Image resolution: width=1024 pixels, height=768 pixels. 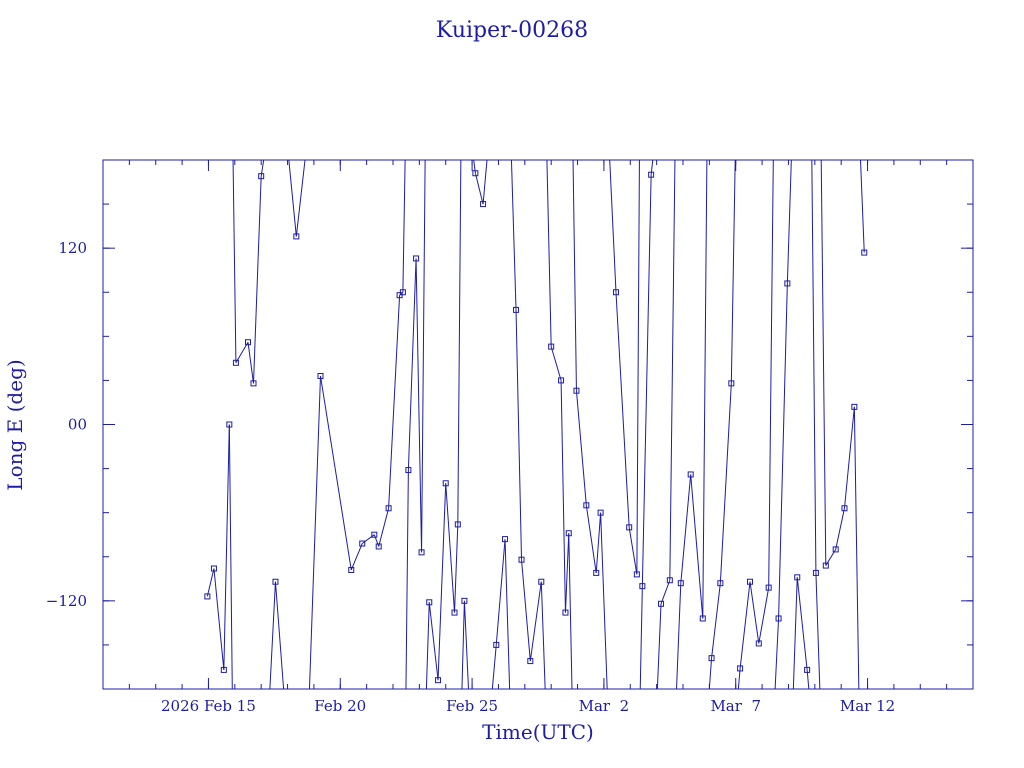 What do you see at coordinates (72, 248) in the screenshot?
I see `y-tick-label: 120` at bounding box center [72, 248].